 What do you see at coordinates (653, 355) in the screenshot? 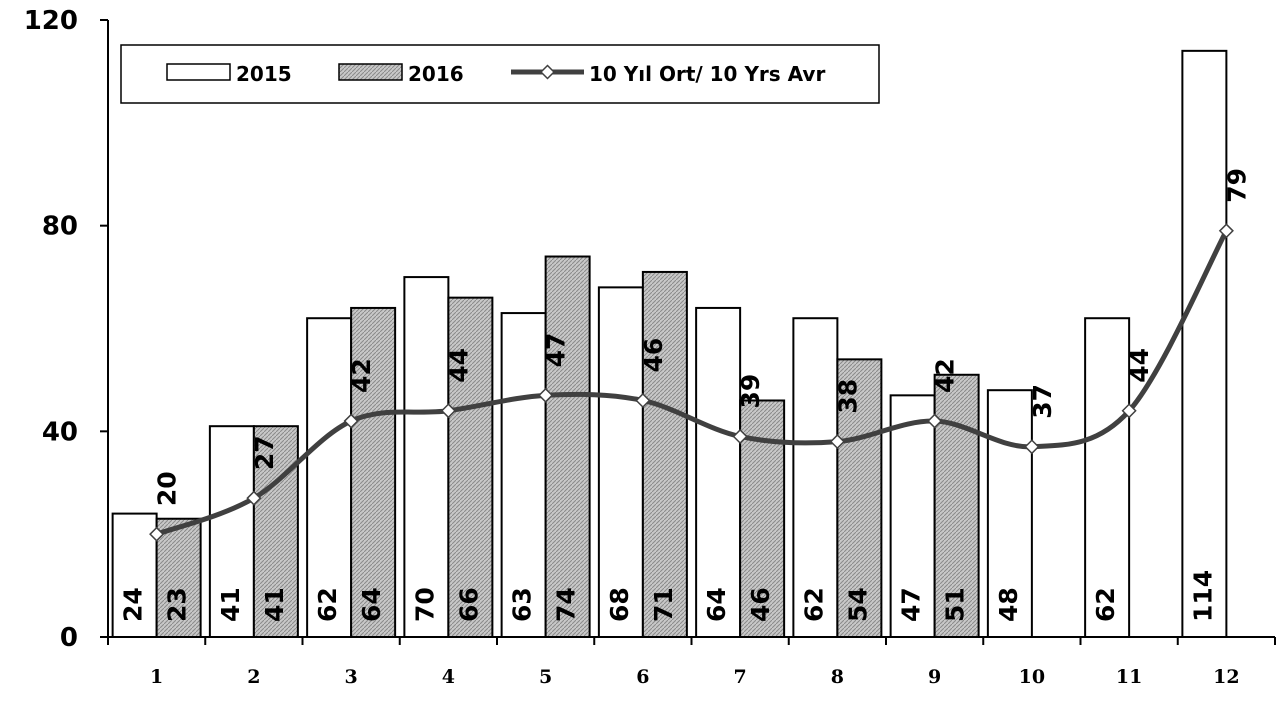
I see `label-avg: 46` at bounding box center [653, 355].